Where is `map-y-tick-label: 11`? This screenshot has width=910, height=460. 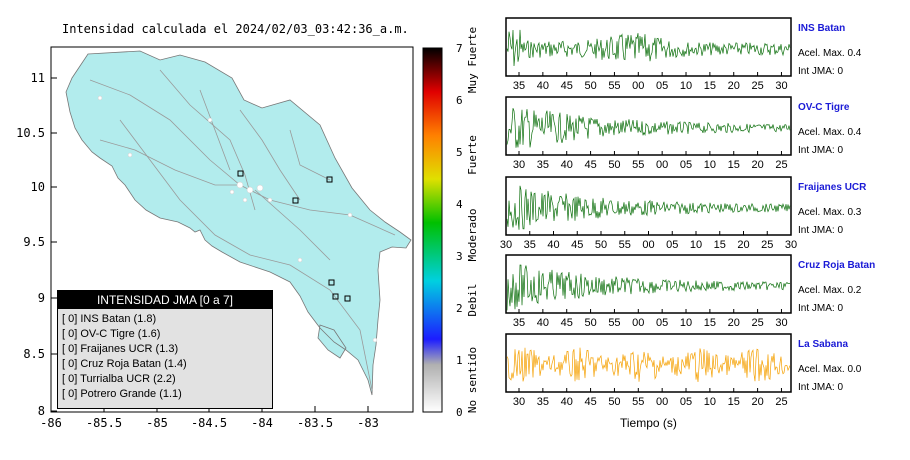 map-y-tick-label: 11 is located at coordinates (38, 78).